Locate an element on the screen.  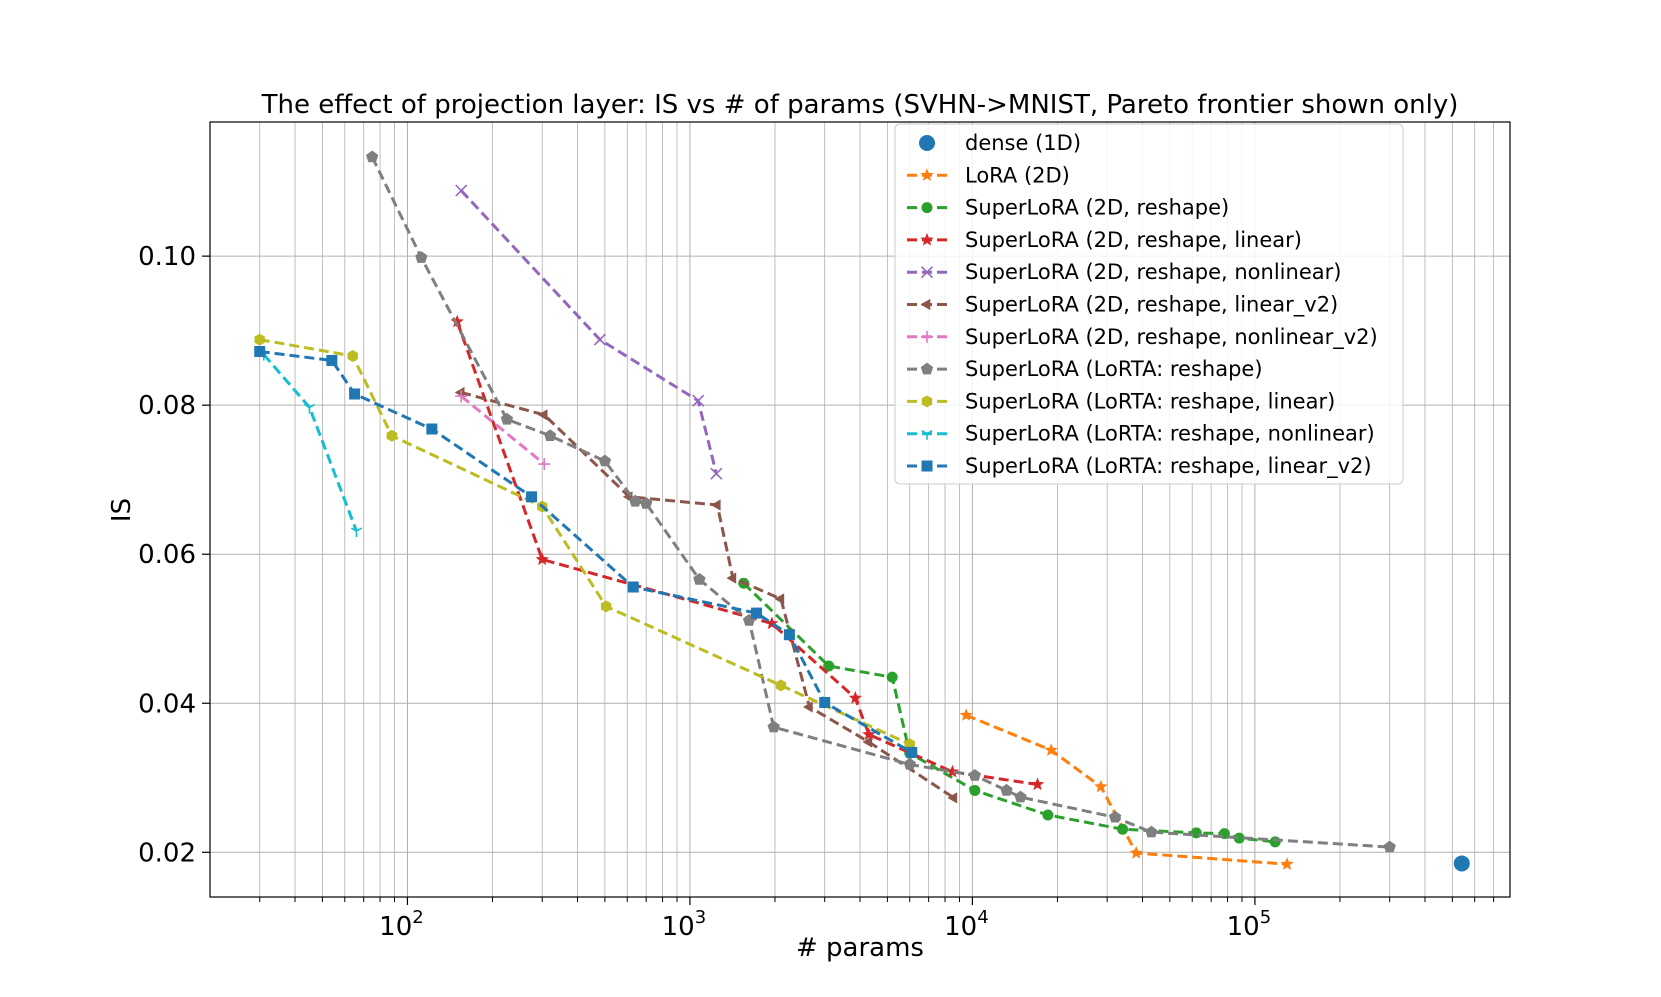
legend-label: SuperLoRA (2D, reshape) is located at coordinates (1097, 208).